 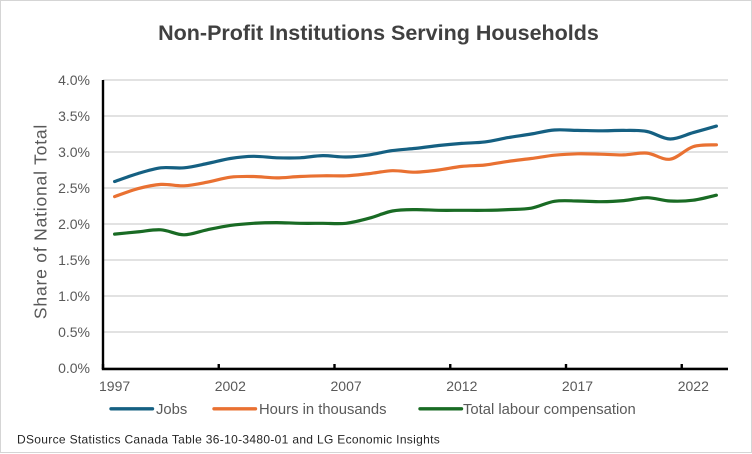 I want to click on svg-text: 2.0%, so click(x=74, y=224).